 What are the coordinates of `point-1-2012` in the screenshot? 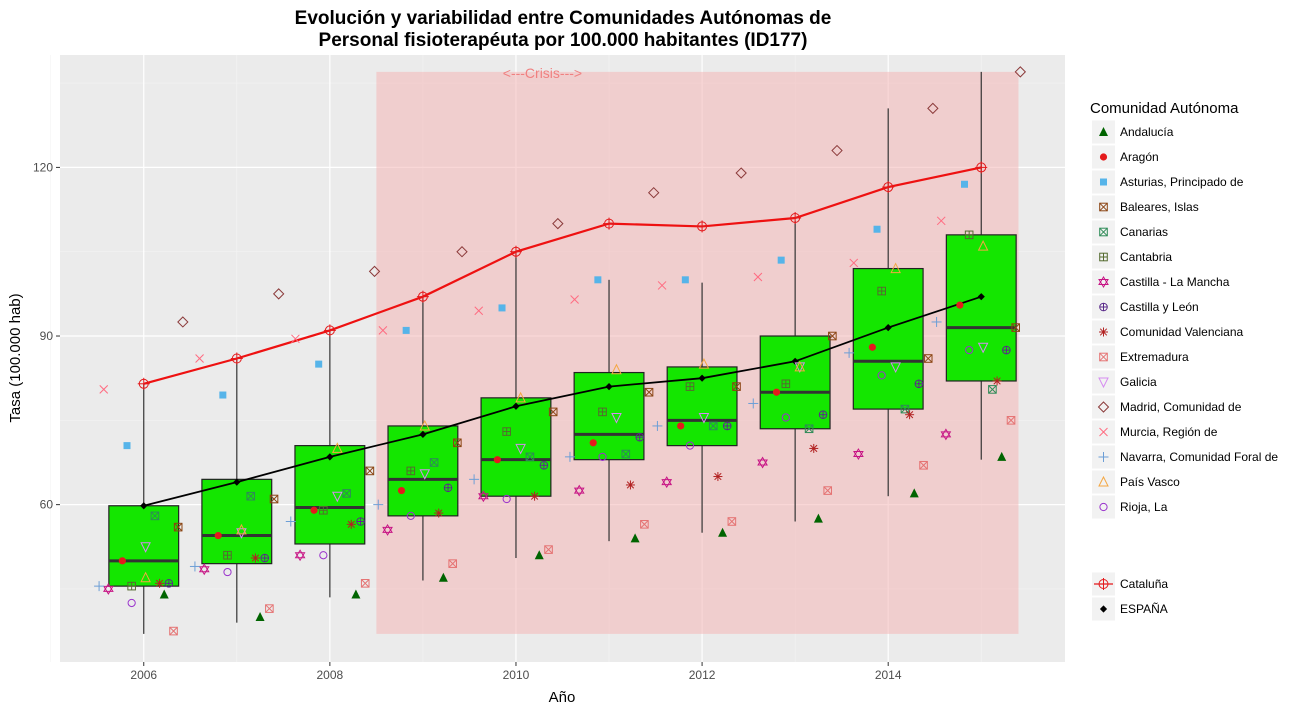 It's located at (681, 426).